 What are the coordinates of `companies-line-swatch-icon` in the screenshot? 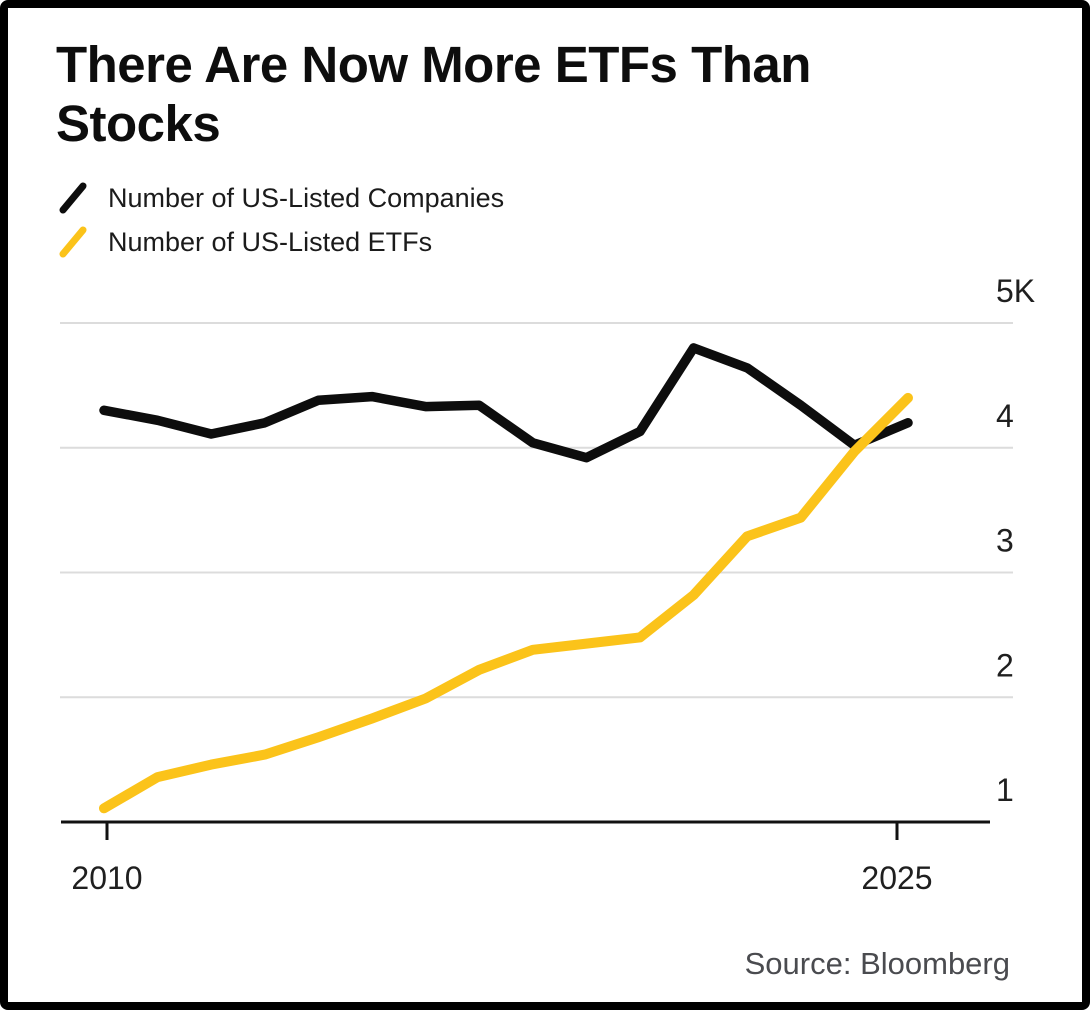 It's located at (73, 198).